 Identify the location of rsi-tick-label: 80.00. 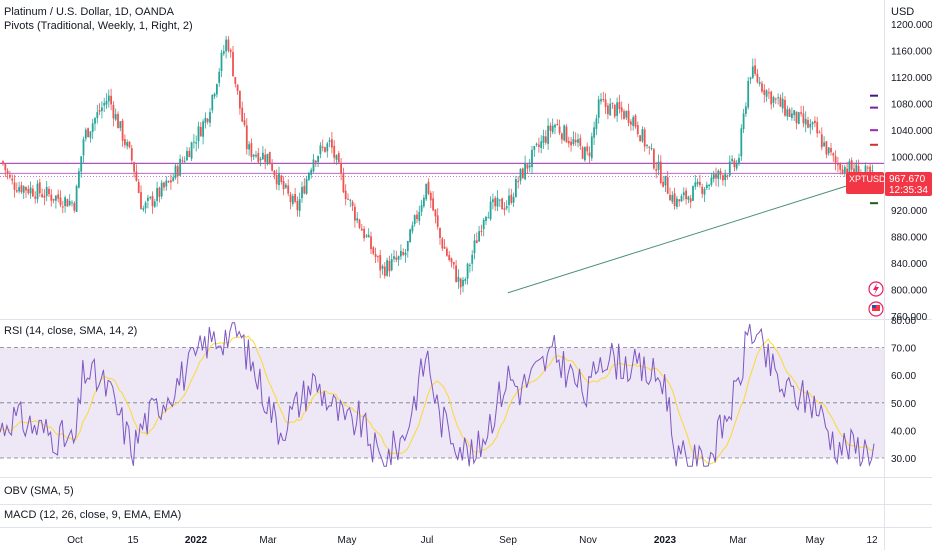
(903, 321).